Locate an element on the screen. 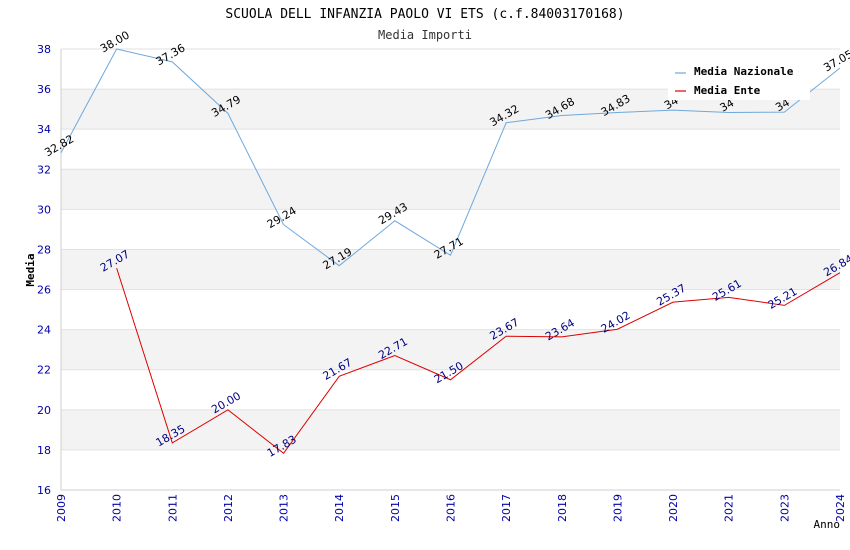 This screenshot has width=850, height=550. y-tick-label: 16 is located at coordinates (44, 490).